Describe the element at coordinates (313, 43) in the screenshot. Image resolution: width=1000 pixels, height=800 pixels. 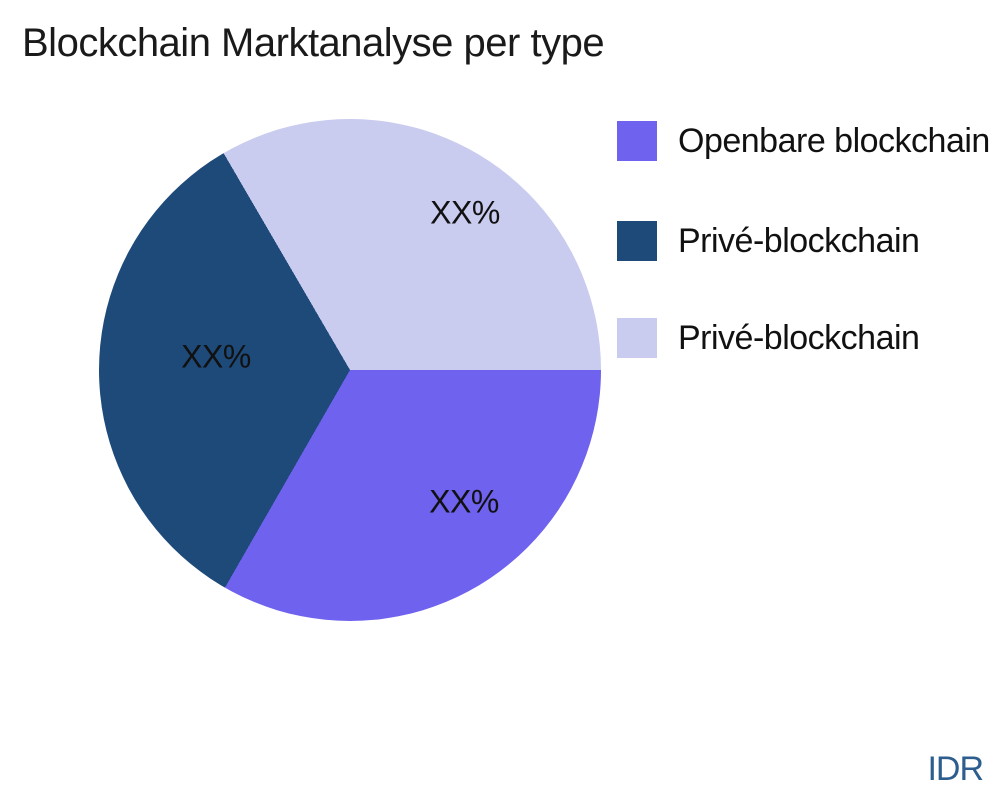
I see `chart-title: Blockchain Marktanalyse per type` at that location.